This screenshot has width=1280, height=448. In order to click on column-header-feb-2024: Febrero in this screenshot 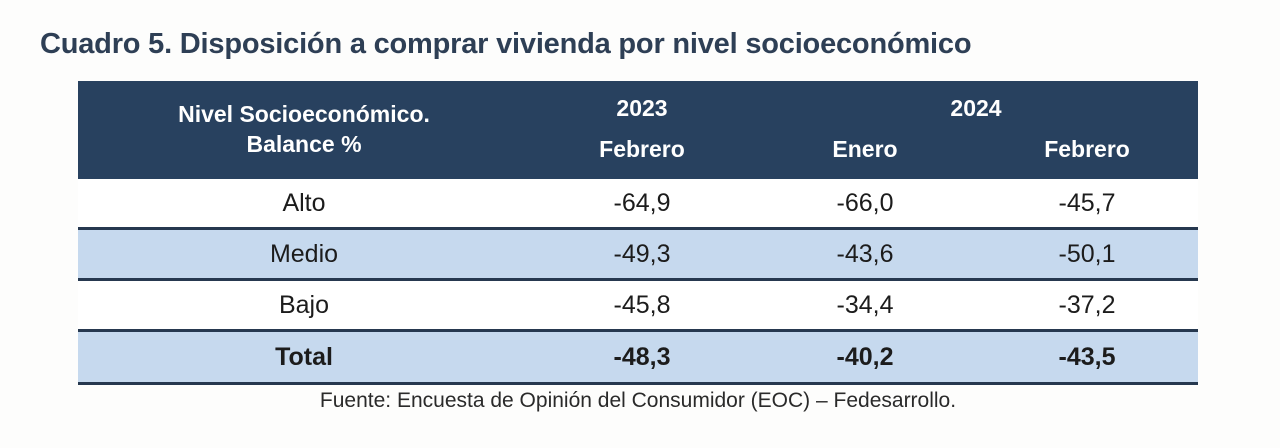, I will do `click(1087, 154)`.